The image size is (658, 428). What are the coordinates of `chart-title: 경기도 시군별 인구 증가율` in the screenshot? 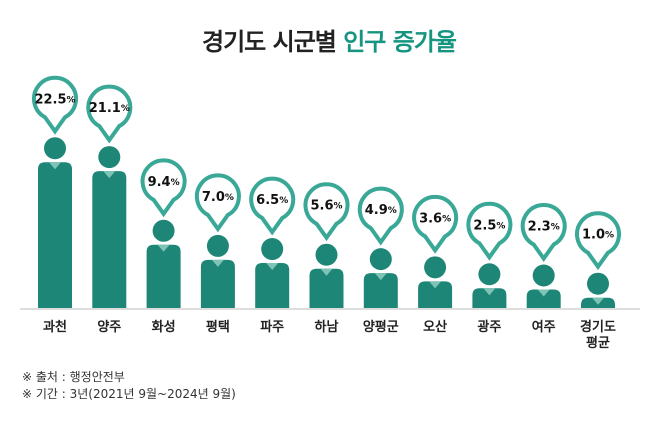 It's located at (329, 39).